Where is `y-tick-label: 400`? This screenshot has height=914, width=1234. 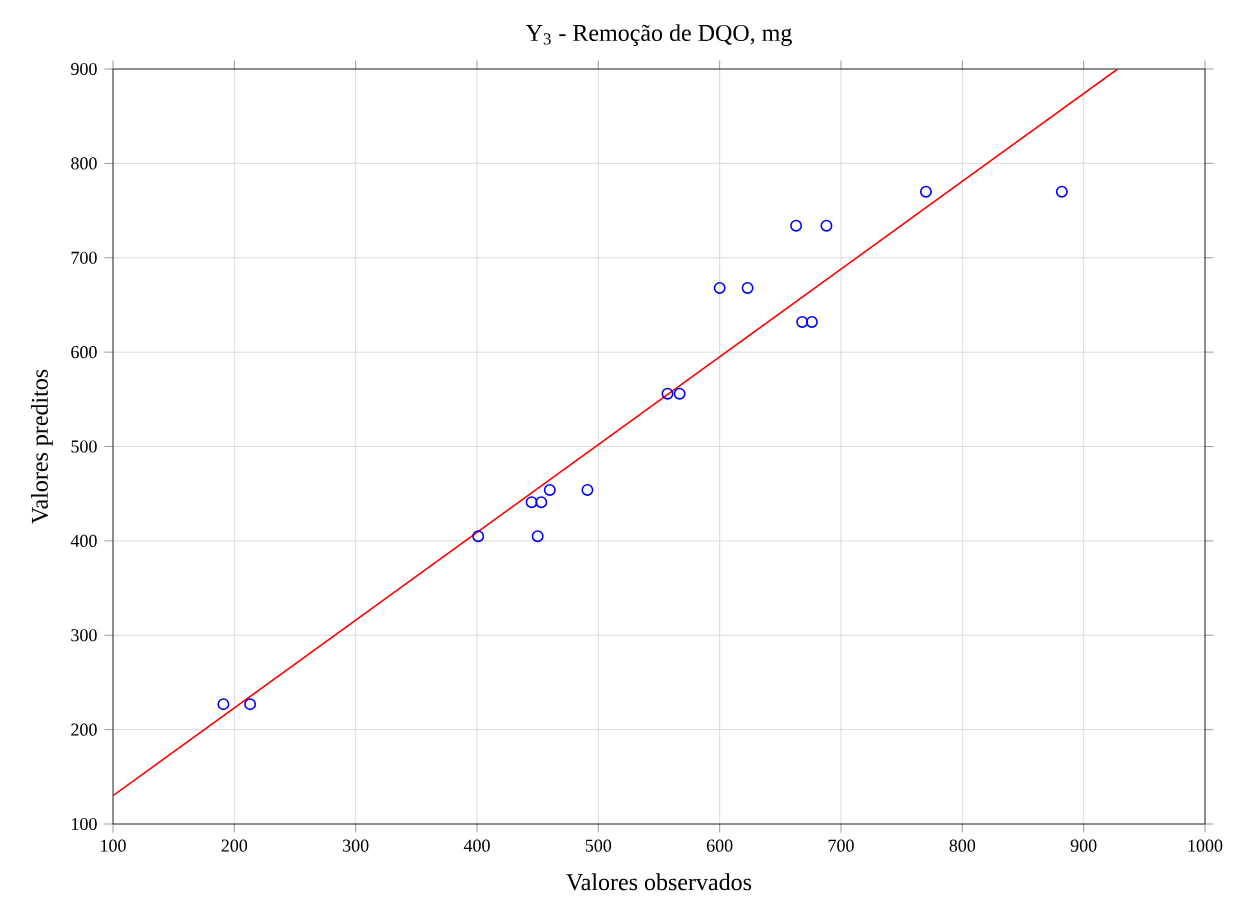
y-tick-label: 400 is located at coordinates (83, 540).